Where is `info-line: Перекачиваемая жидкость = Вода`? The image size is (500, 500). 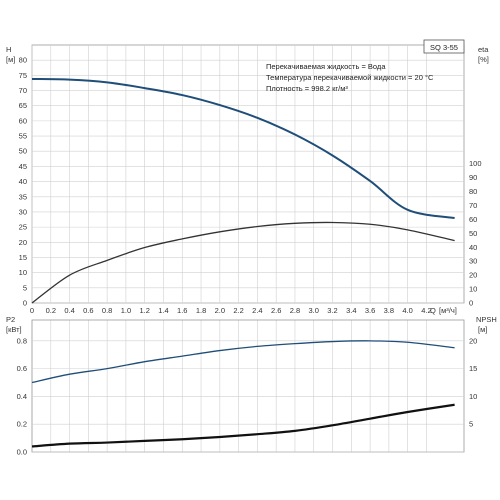
info-line: Перекачиваемая жидкость = Вода is located at coordinates (326, 66).